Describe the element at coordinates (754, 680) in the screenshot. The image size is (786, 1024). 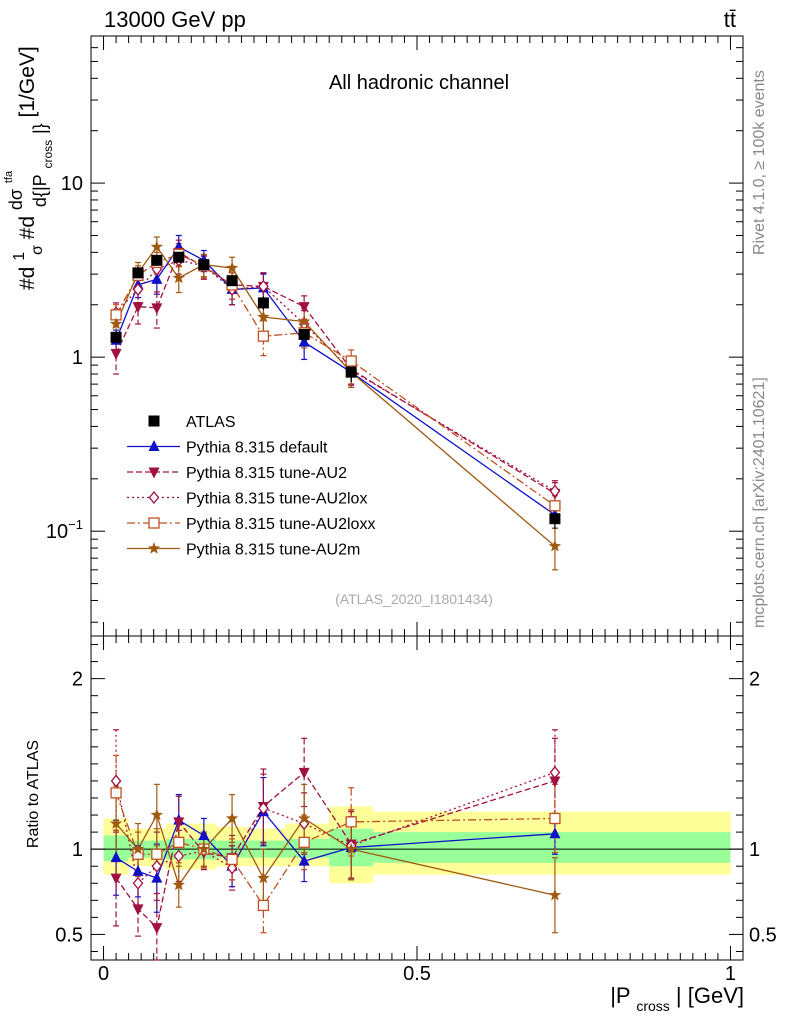
I see `ratio-y-tick-label-right: 2` at that location.